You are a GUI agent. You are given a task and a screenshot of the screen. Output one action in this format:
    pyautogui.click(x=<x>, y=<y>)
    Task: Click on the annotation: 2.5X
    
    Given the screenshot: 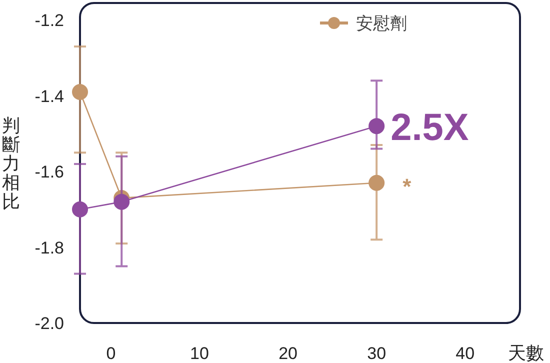 What is the action you would take?
    pyautogui.click(x=430, y=128)
    